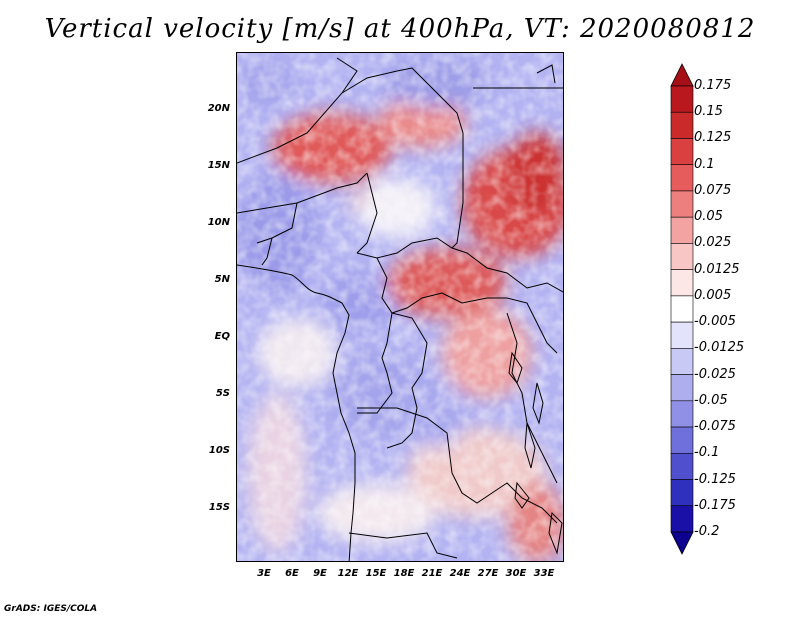 The image size is (800, 618). Describe the element at coordinates (516, 573) in the screenshot. I see `lon-label-30e: 30E` at that location.